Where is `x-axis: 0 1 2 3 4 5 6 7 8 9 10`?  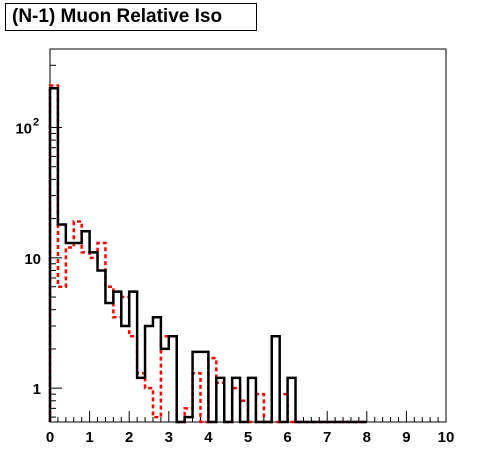 x-axis: 0 1 2 3 4 5 6 7 8 9 10 is located at coordinates (250, 428).